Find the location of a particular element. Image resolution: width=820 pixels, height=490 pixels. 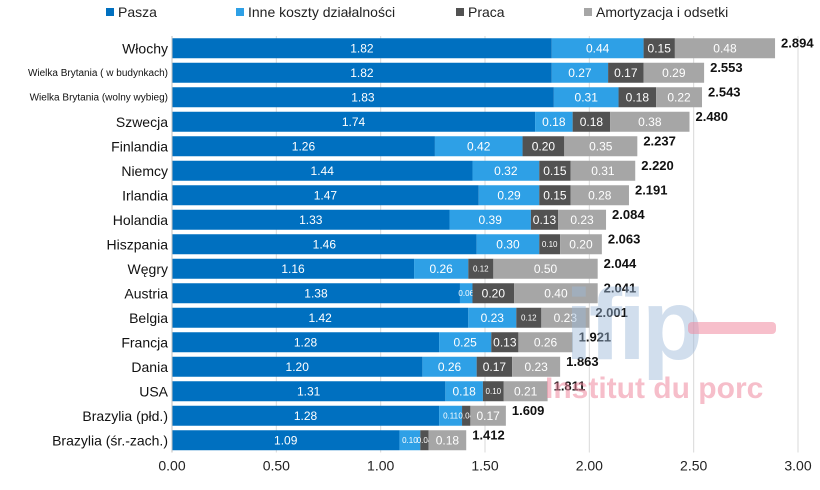

category-label: Wielka Brytania (wolny wybieg) is located at coordinates (99, 97).